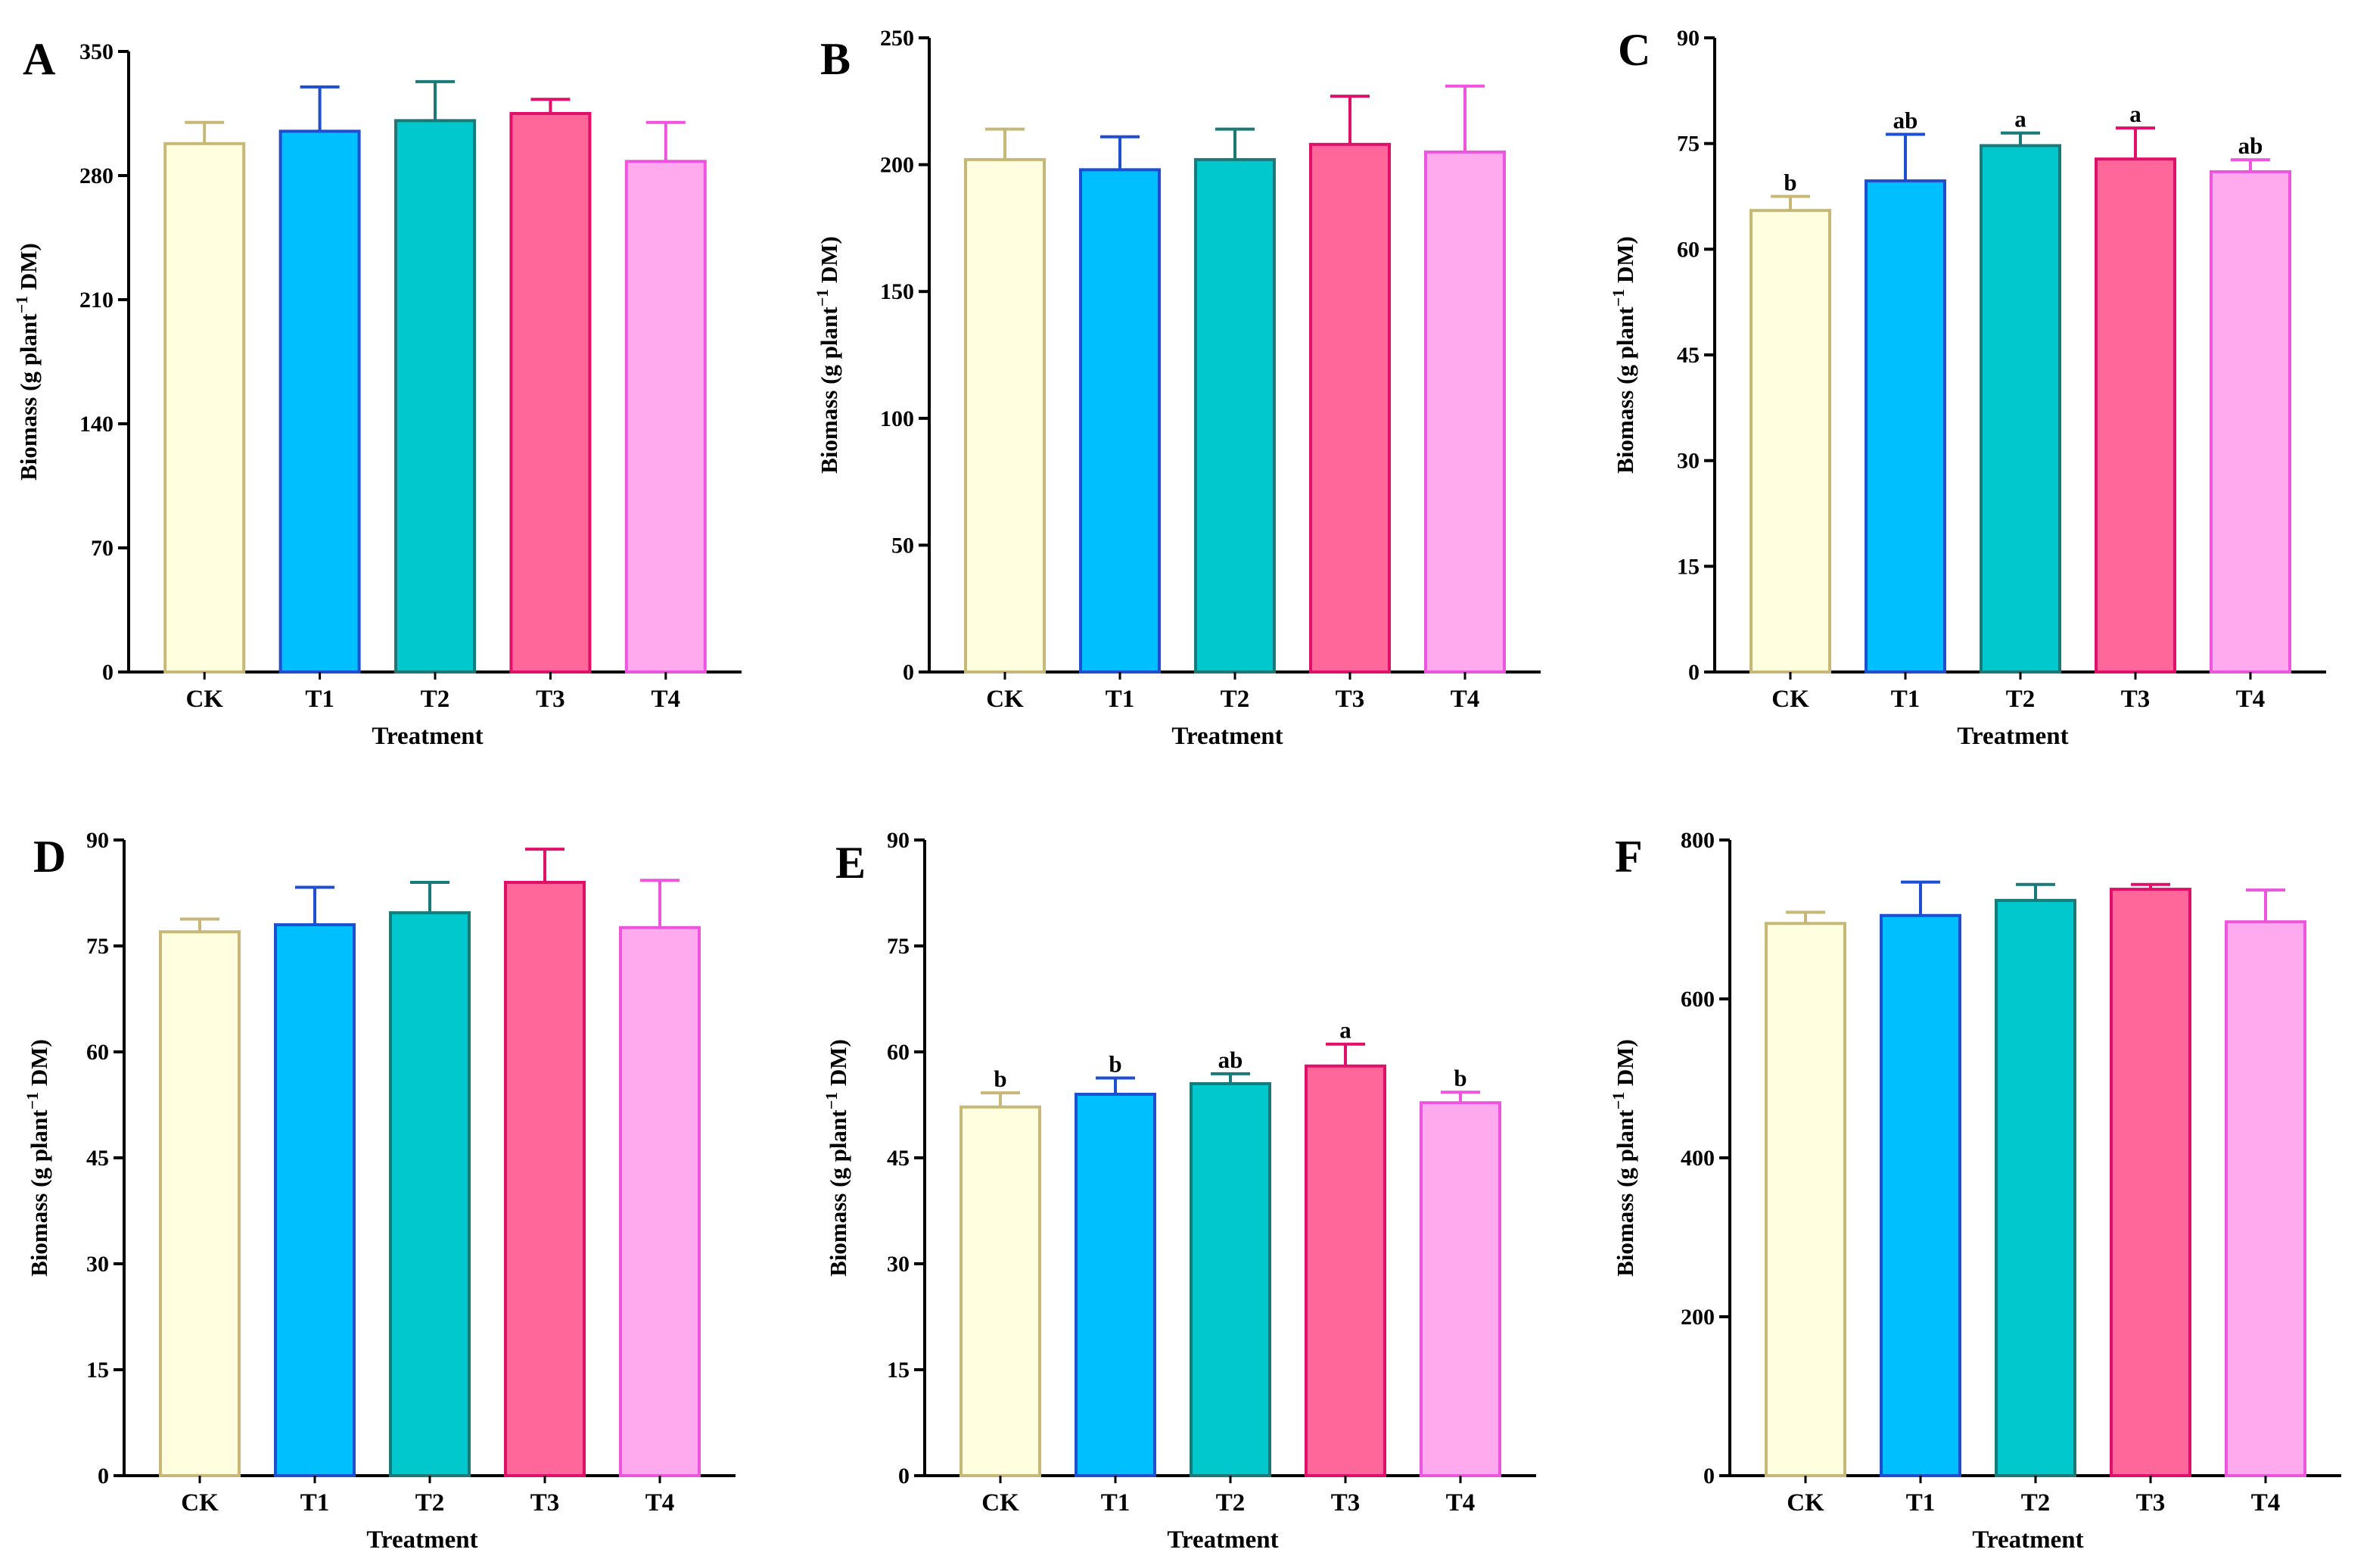  I want to click on y-tick-label: 250, so click(897, 38).